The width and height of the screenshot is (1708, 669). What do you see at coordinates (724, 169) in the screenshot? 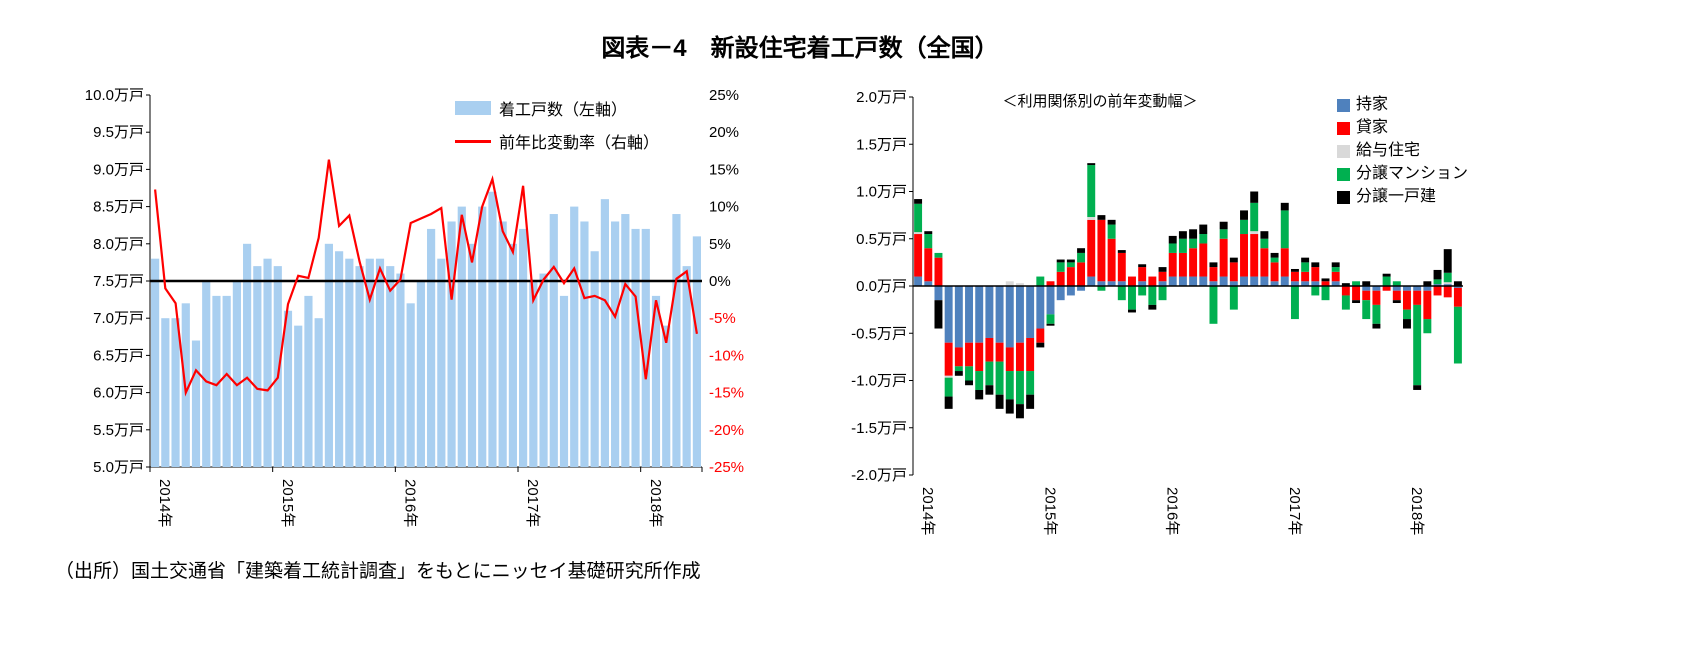
I see `svg-text: 15%` at bounding box center [724, 169].